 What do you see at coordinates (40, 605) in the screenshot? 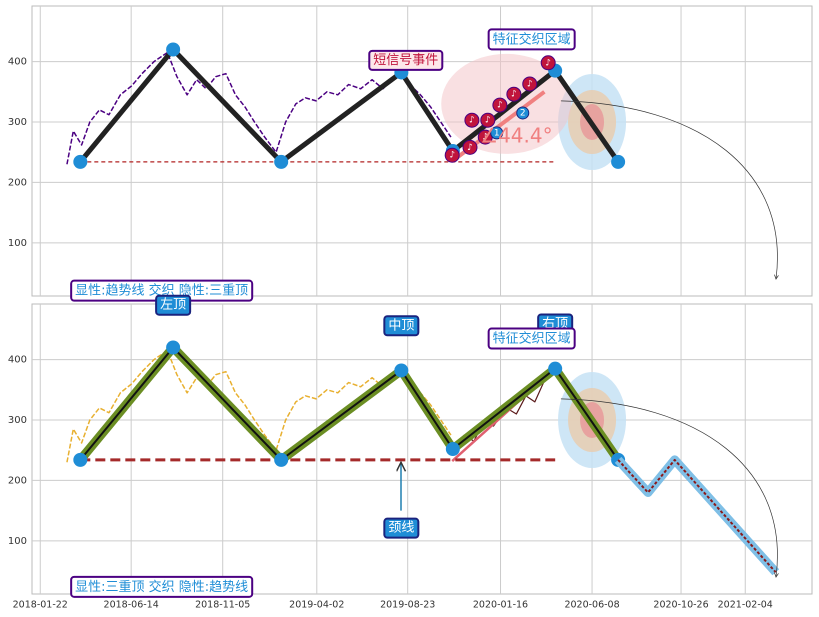
I see `x-tick-label: 2018-01-22` at bounding box center [40, 605].